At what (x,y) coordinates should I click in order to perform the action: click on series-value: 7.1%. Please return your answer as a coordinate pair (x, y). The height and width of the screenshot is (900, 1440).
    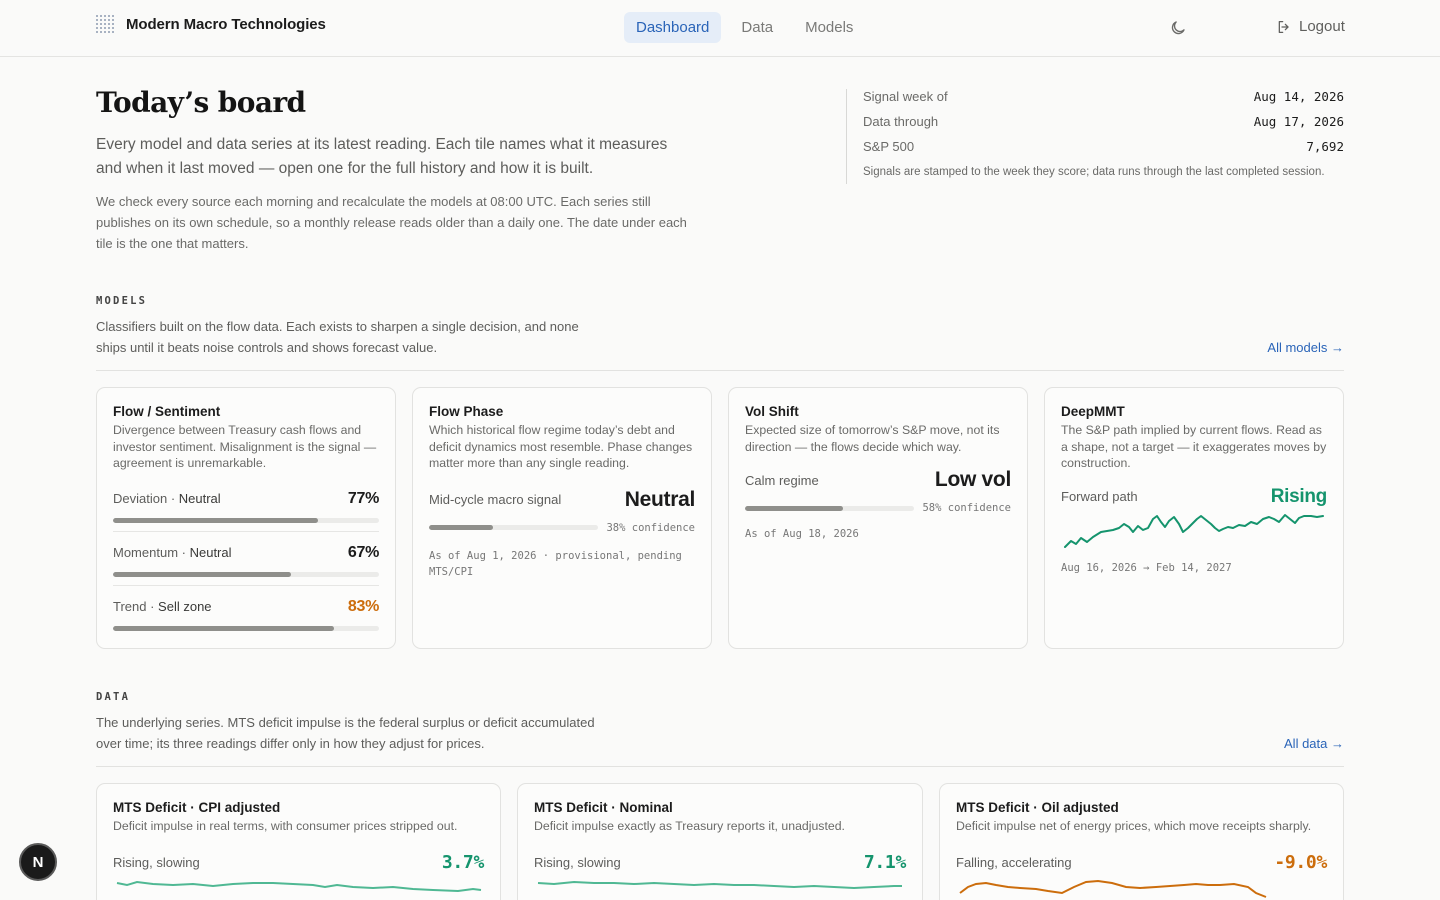
    Looking at the image, I should click on (884, 862).